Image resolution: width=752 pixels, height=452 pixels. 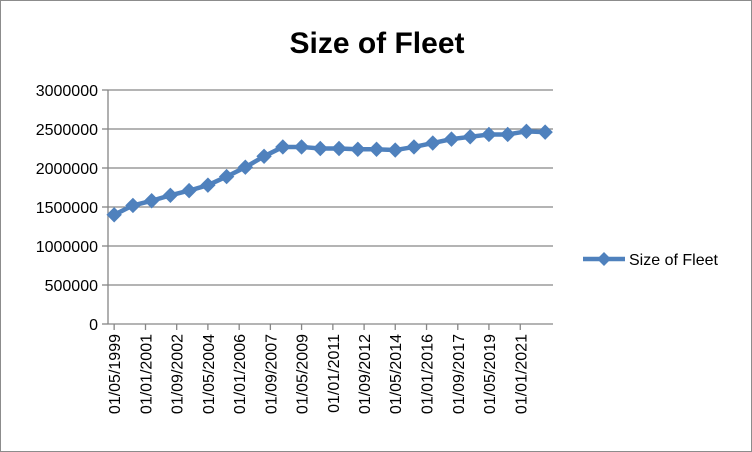 What do you see at coordinates (115, 374) in the screenshot?
I see `x-tick-label: 01/05/1999` at bounding box center [115, 374].